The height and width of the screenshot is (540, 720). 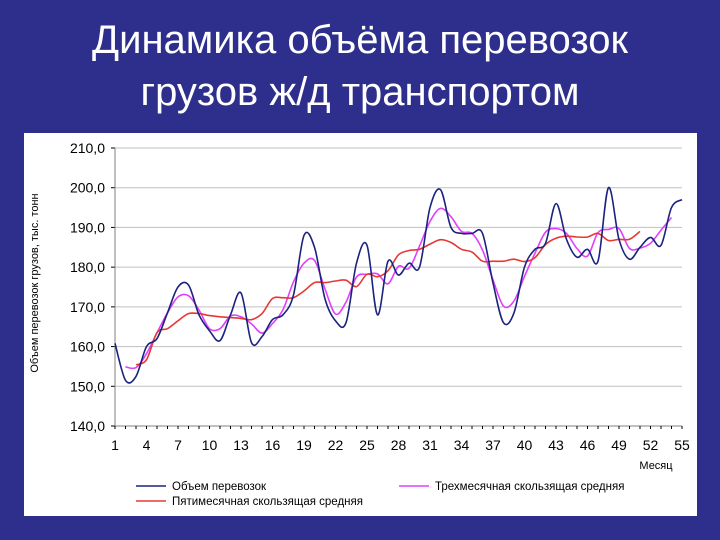 What do you see at coordinates (210, 445) in the screenshot?
I see `x-tick-label: 10` at bounding box center [210, 445].